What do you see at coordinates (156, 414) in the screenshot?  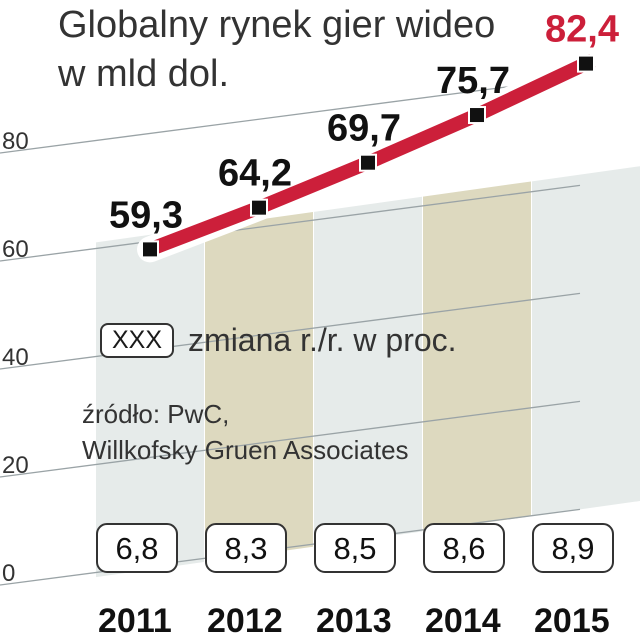 I see `source-line-1: źródło: PwC,` at bounding box center [156, 414].